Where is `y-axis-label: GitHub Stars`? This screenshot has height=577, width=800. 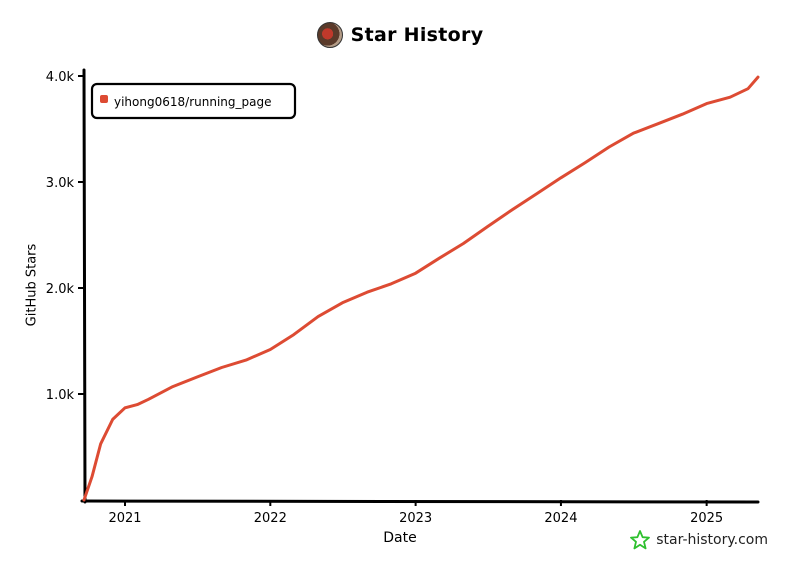 y-axis-label: GitHub Stars is located at coordinates (32, 285).